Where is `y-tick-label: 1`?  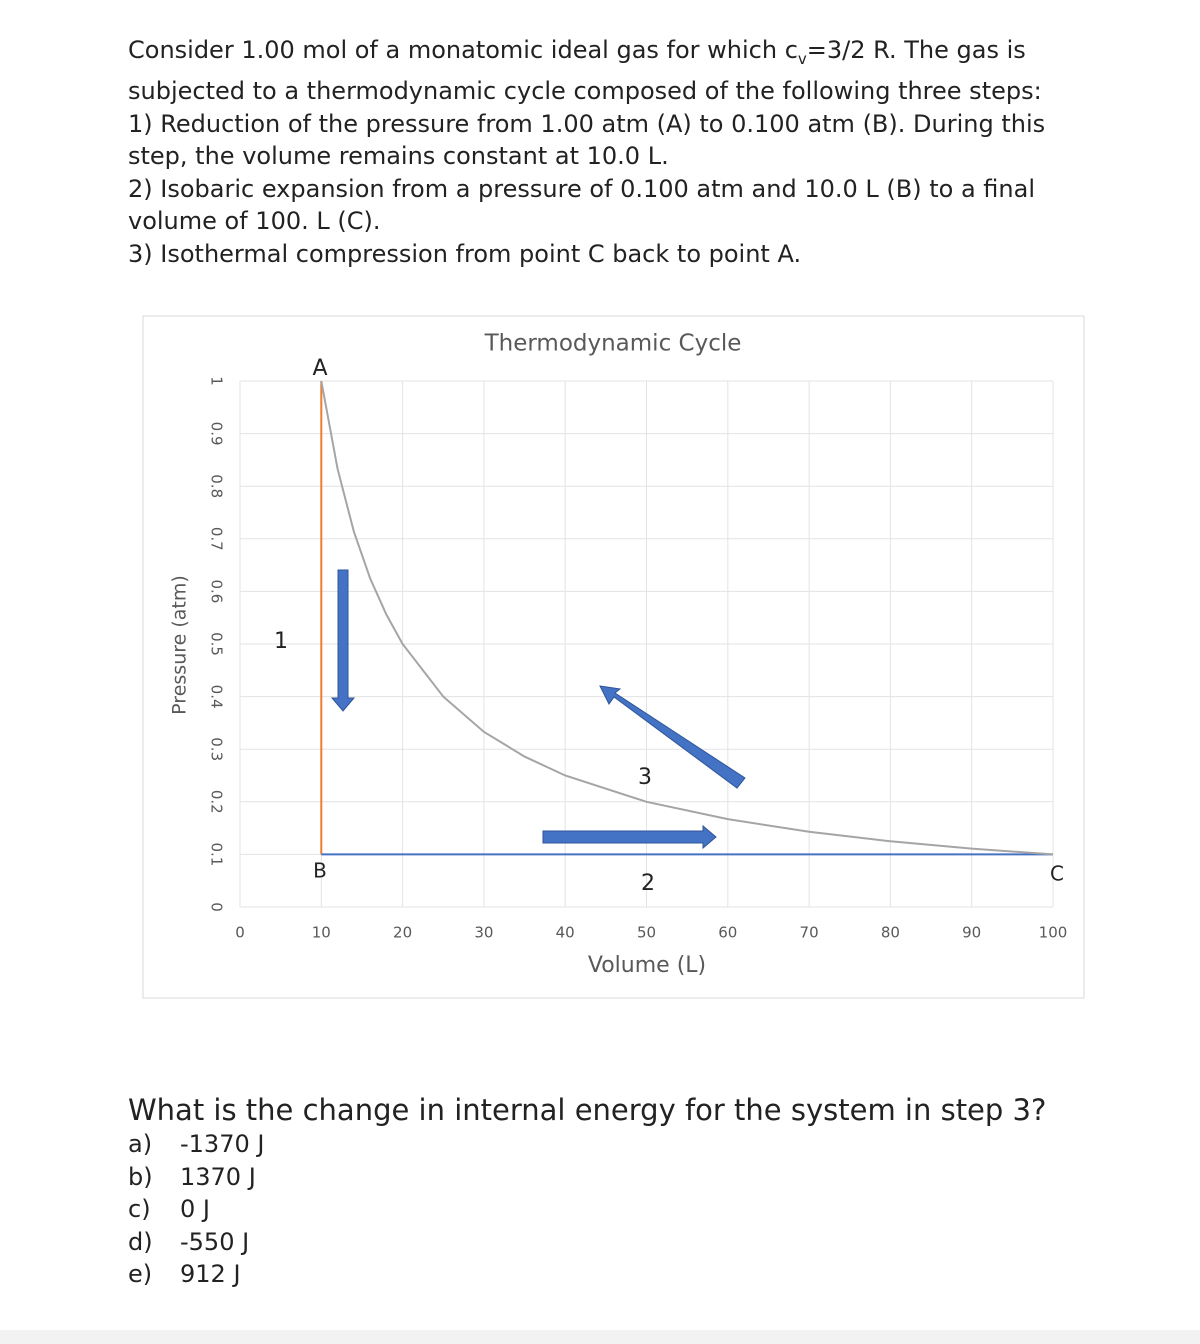 y-tick-label: 1 is located at coordinates (217, 381).